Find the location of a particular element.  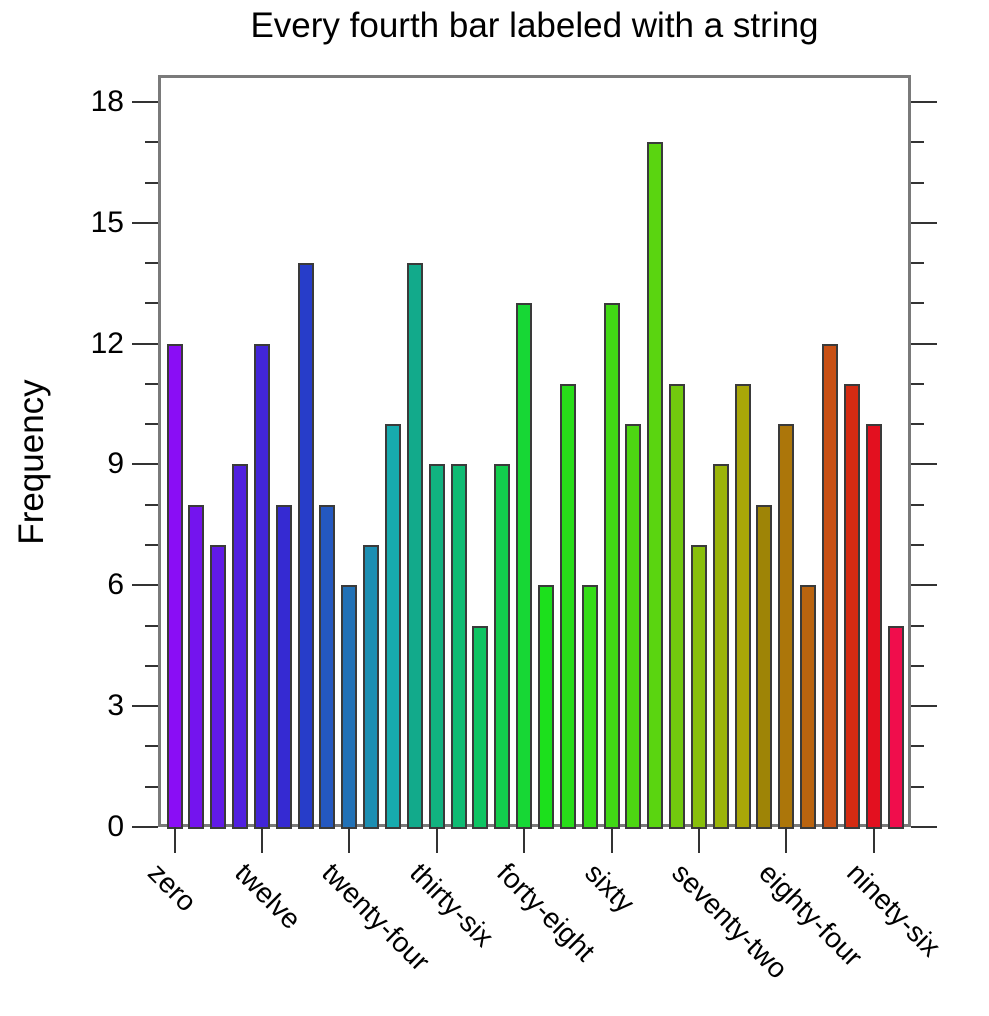

y-tick-label-12: 12 is located at coordinates (107, 343).